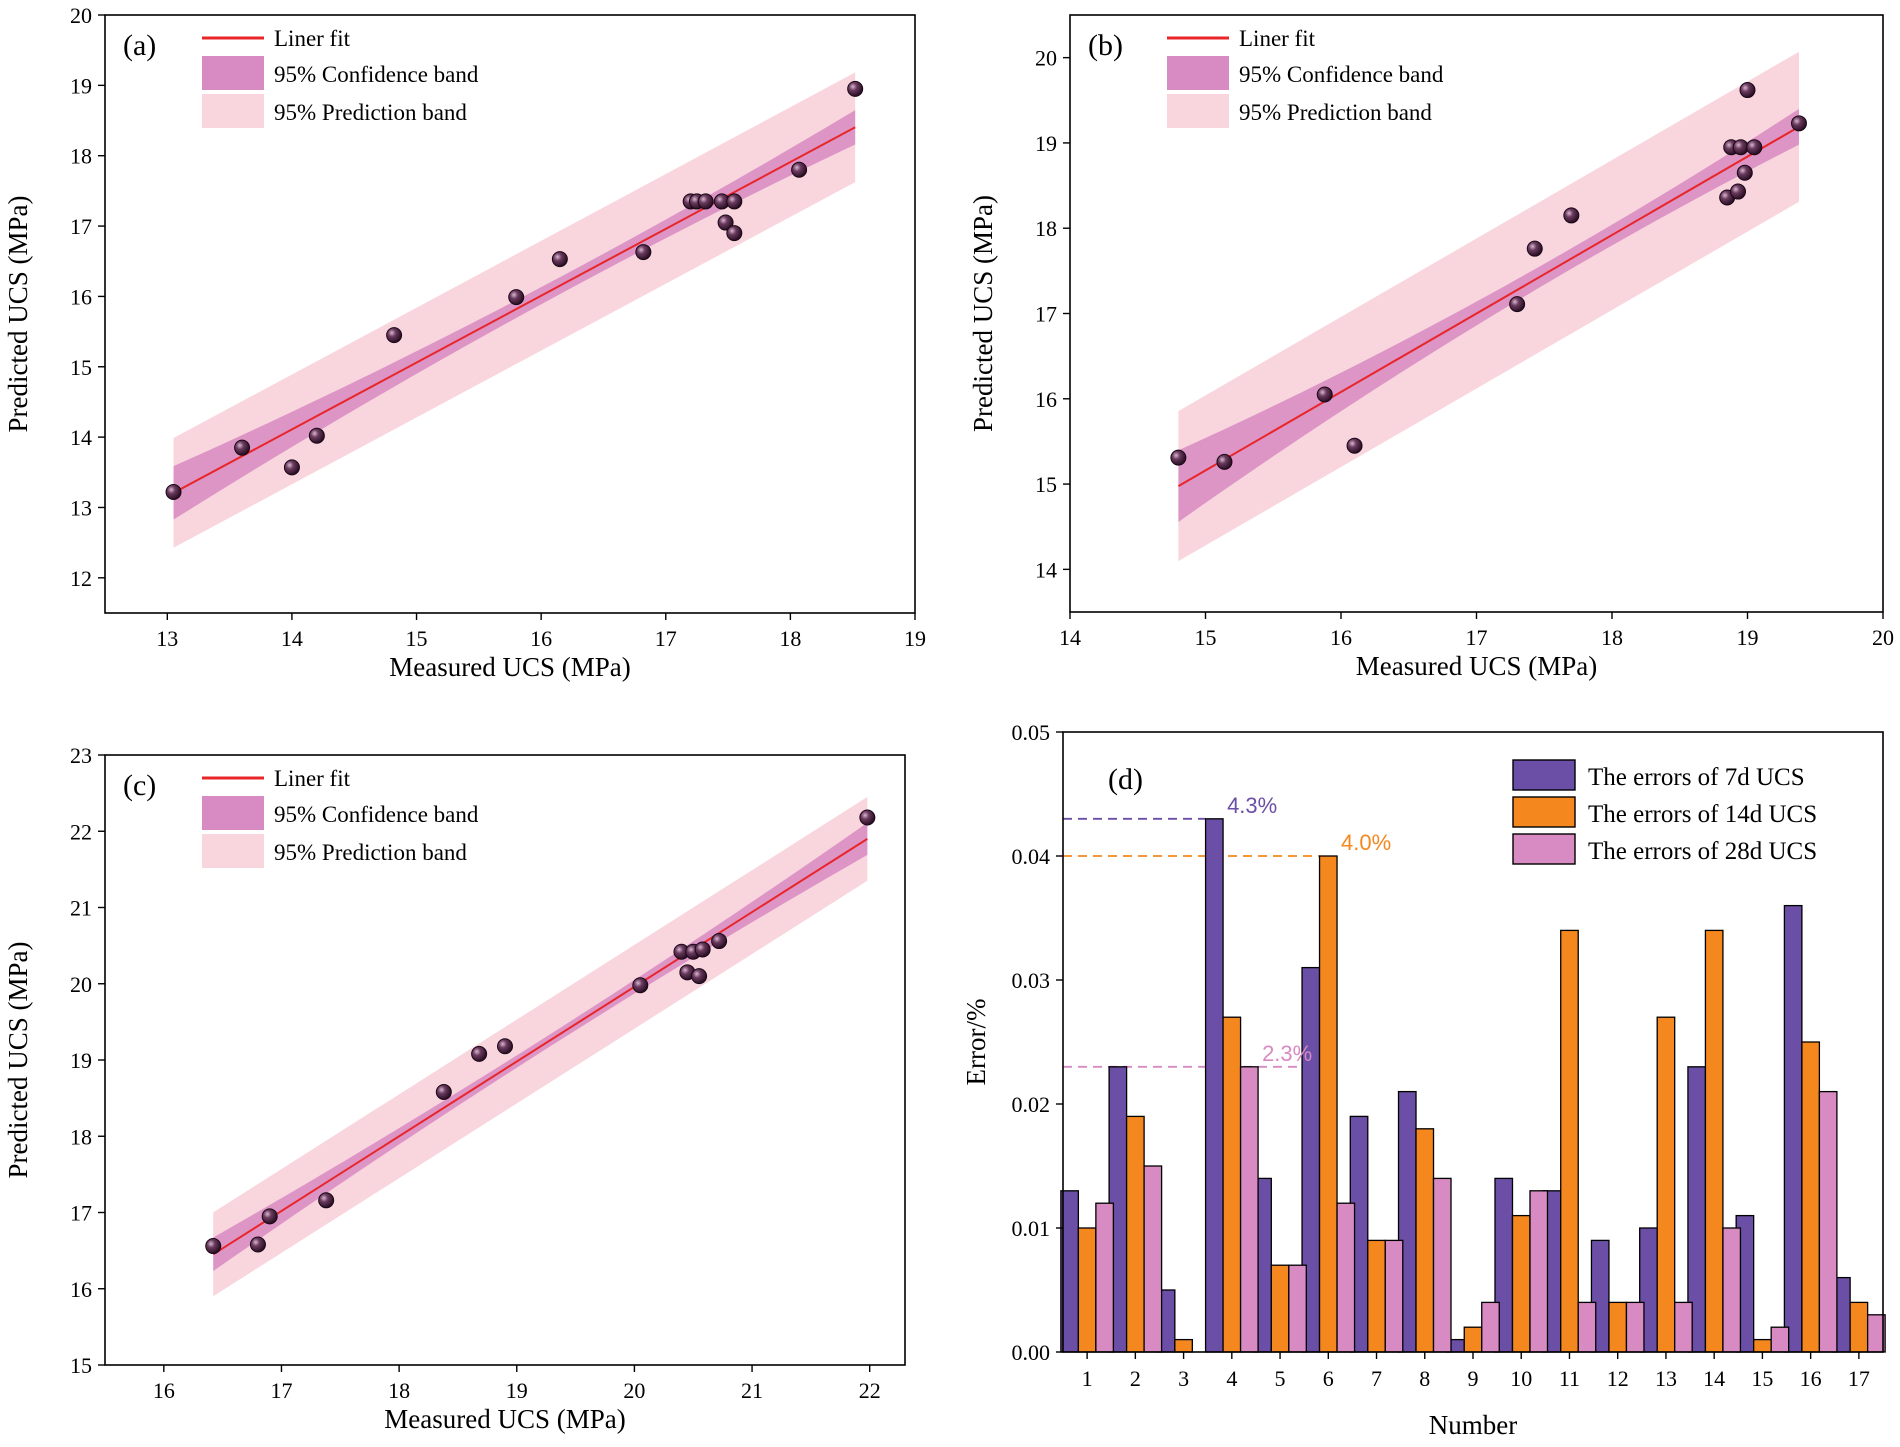 The image size is (1900, 1447). What do you see at coordinates (1544, 849) in the screenshot?
I see `legend-swatch-bar-28d` at bounding box center [1544, 849].